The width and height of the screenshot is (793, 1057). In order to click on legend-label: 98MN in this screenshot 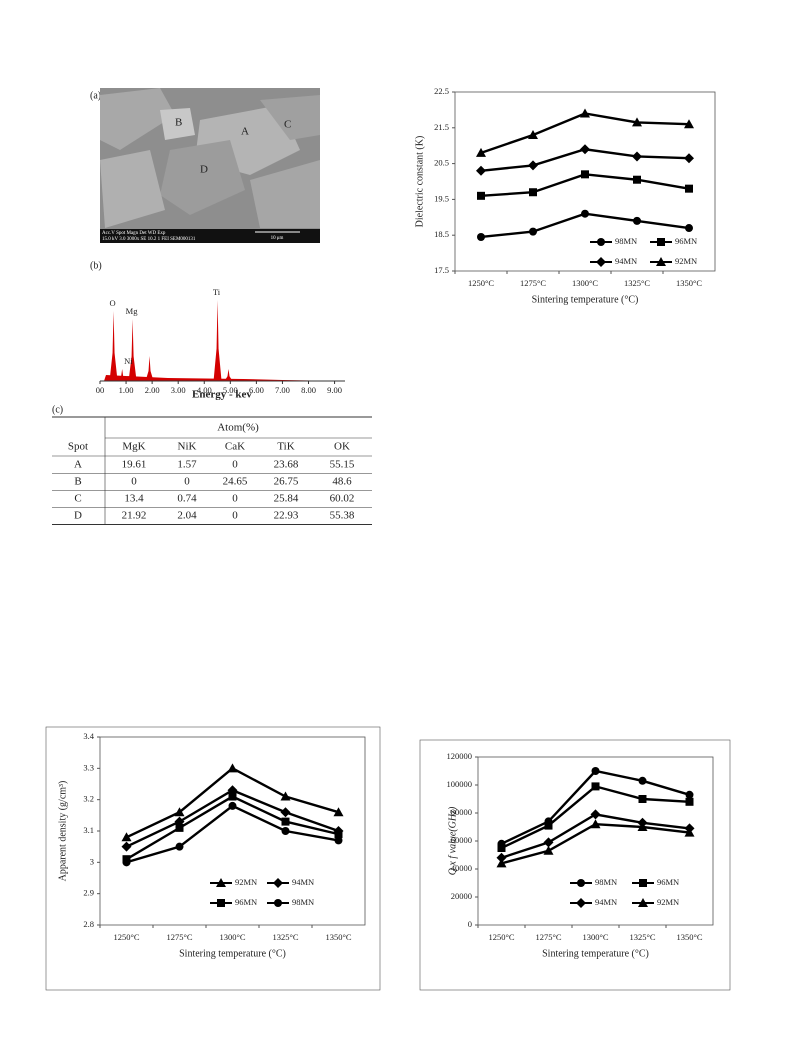, I will do `click(606, 882)`.